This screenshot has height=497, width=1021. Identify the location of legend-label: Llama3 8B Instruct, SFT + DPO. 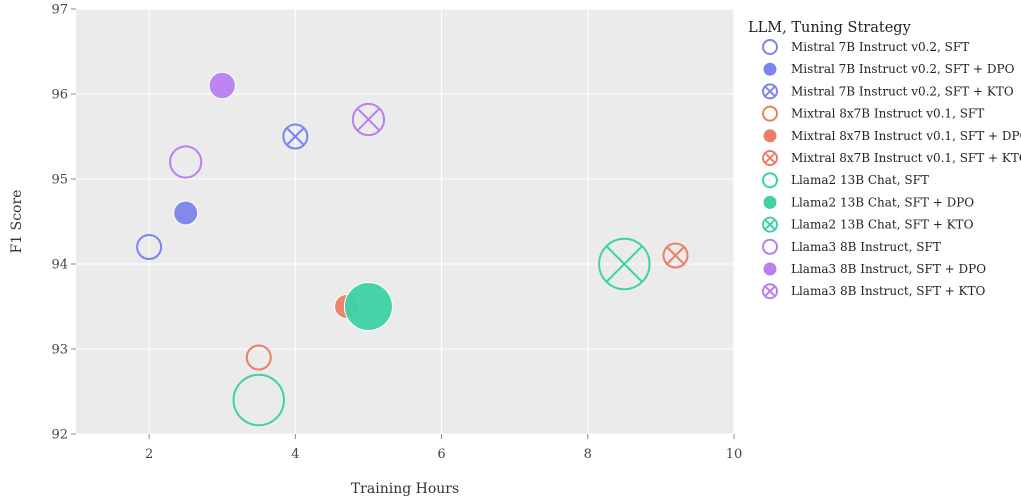
(888, 269).